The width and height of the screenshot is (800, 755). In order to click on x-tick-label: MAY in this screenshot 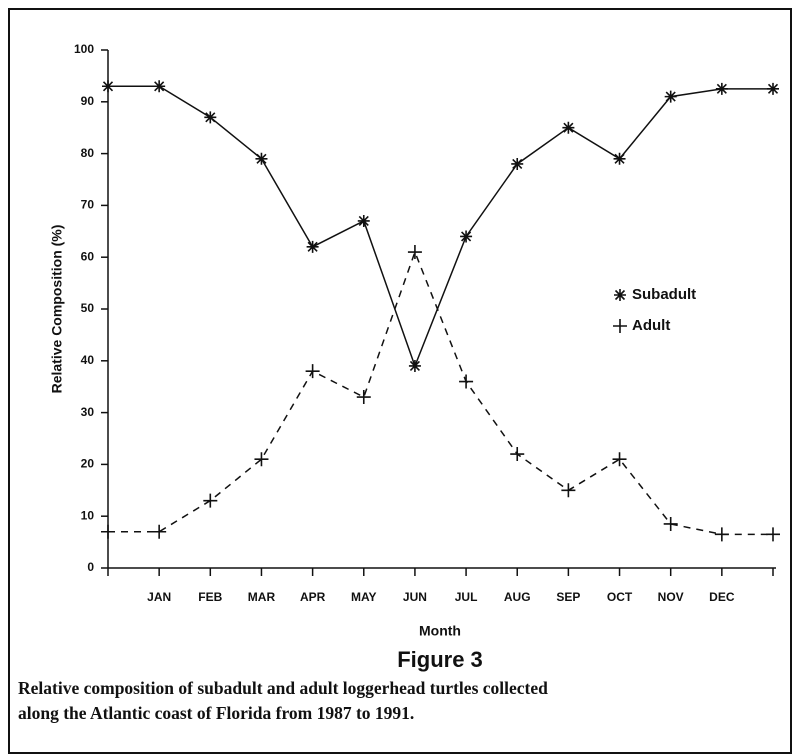, I will do `click(364, 597)`.